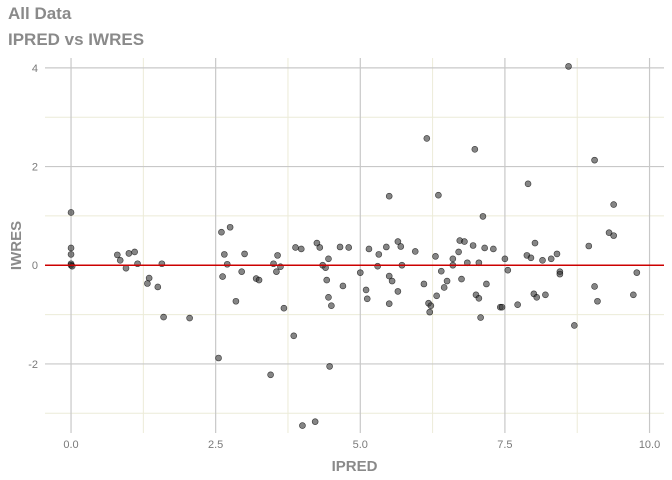  Describe the element at coordinates (504, 445) in the screenshot. I see `x-tick-label: 7.5` at that location.